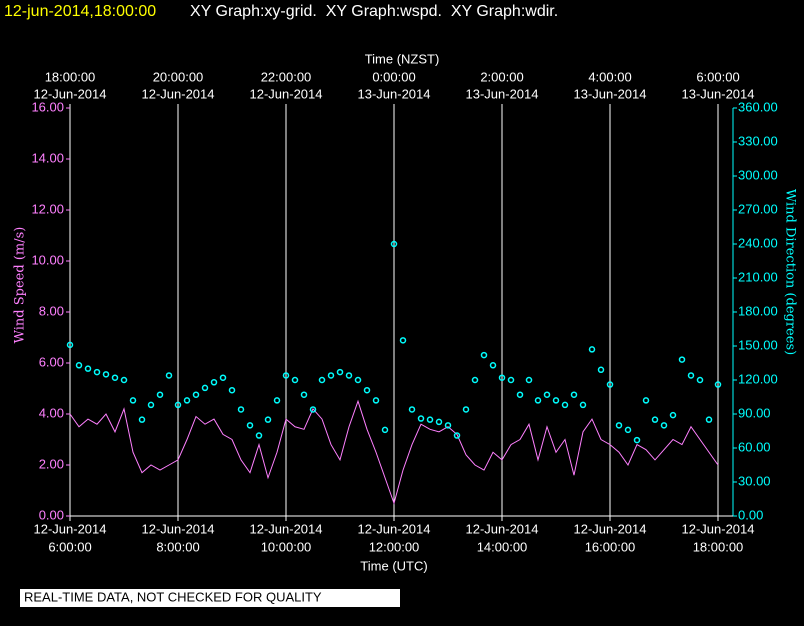 The width and height of the screenshot is (804, 626). Describe the element at coordinates (177, 546) in the screenshot. I see `x-tick-label: 8:00:00` at that location.